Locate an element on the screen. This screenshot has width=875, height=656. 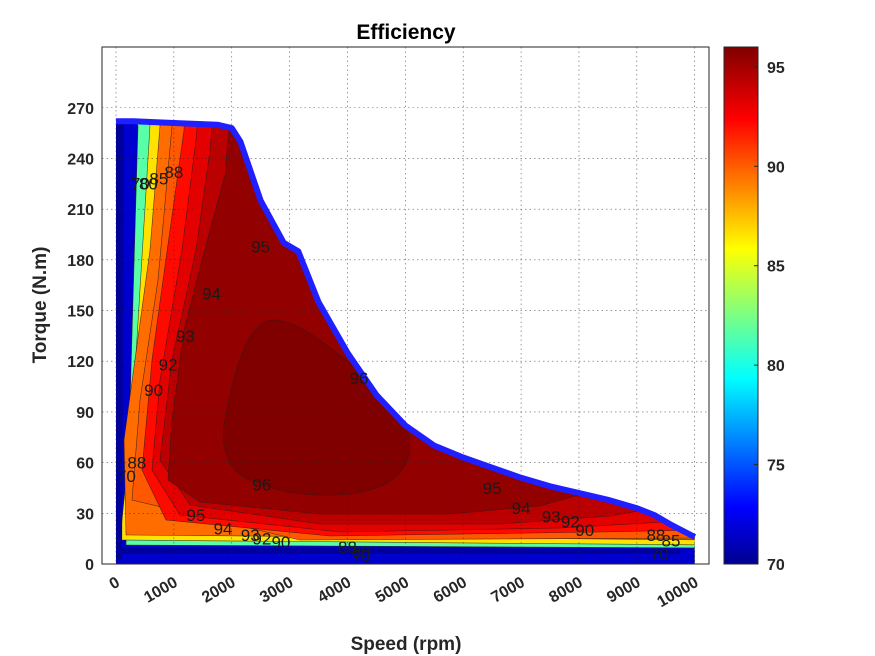
colorbar-tick-label: 85 is located at coordinates (776, 267).